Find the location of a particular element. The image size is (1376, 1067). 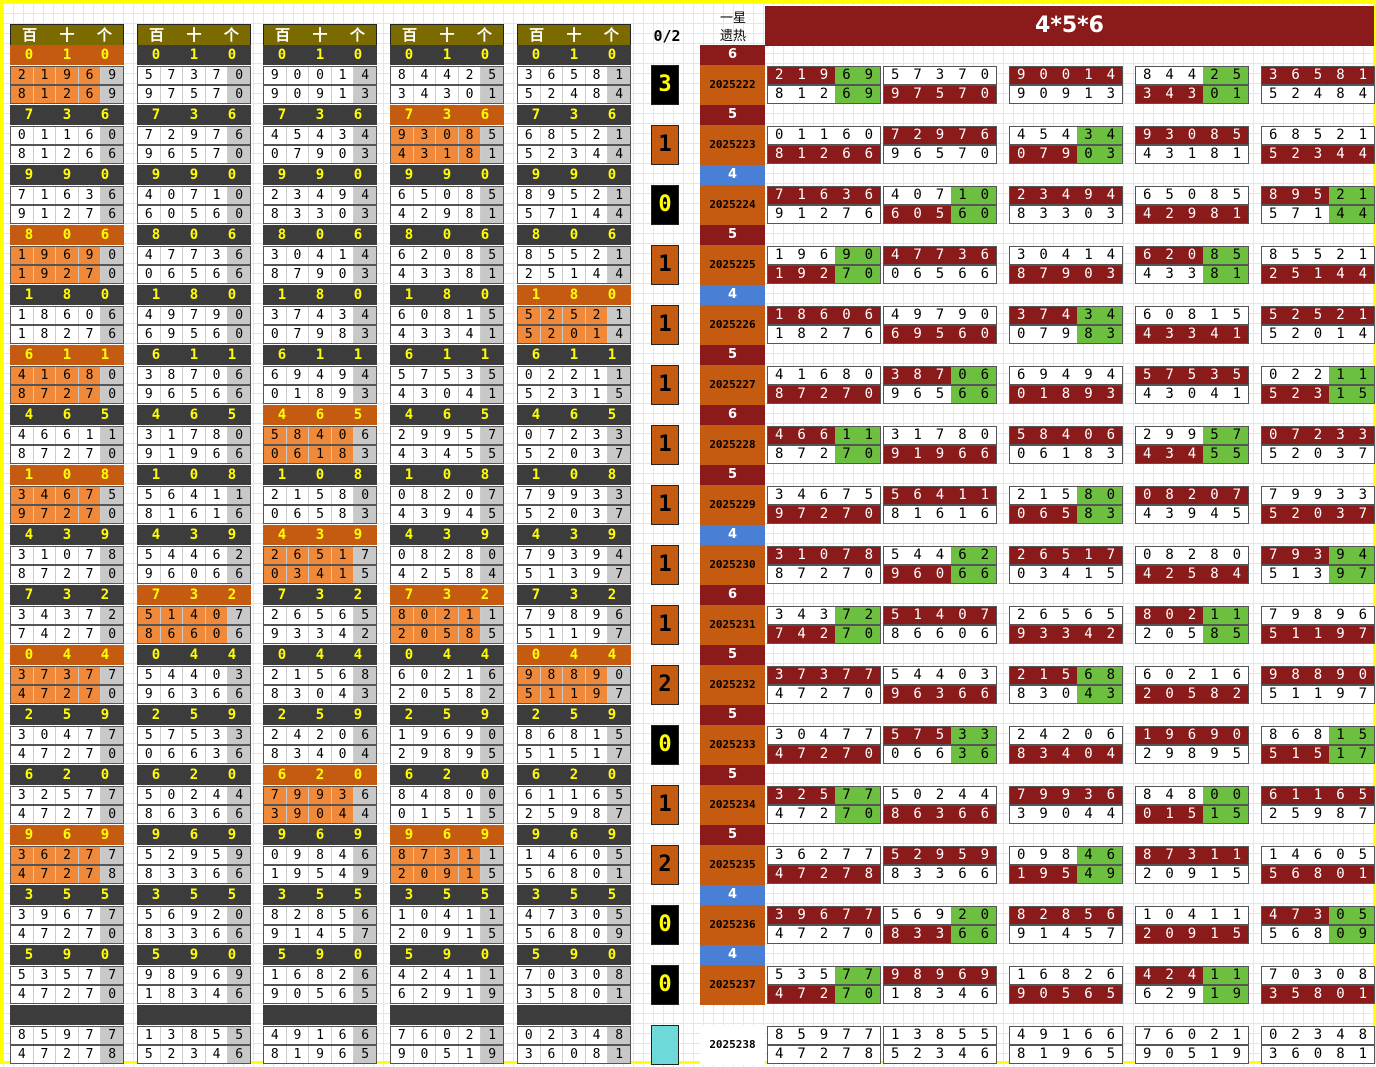

triple-digit: 7 is located at coordinates (282, 595).